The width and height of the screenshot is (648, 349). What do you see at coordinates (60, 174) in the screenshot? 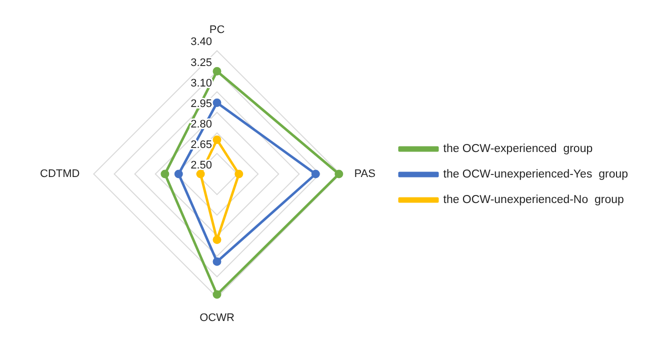
I see `spoke-label: CDTMD` at bounding box center [60, 174].